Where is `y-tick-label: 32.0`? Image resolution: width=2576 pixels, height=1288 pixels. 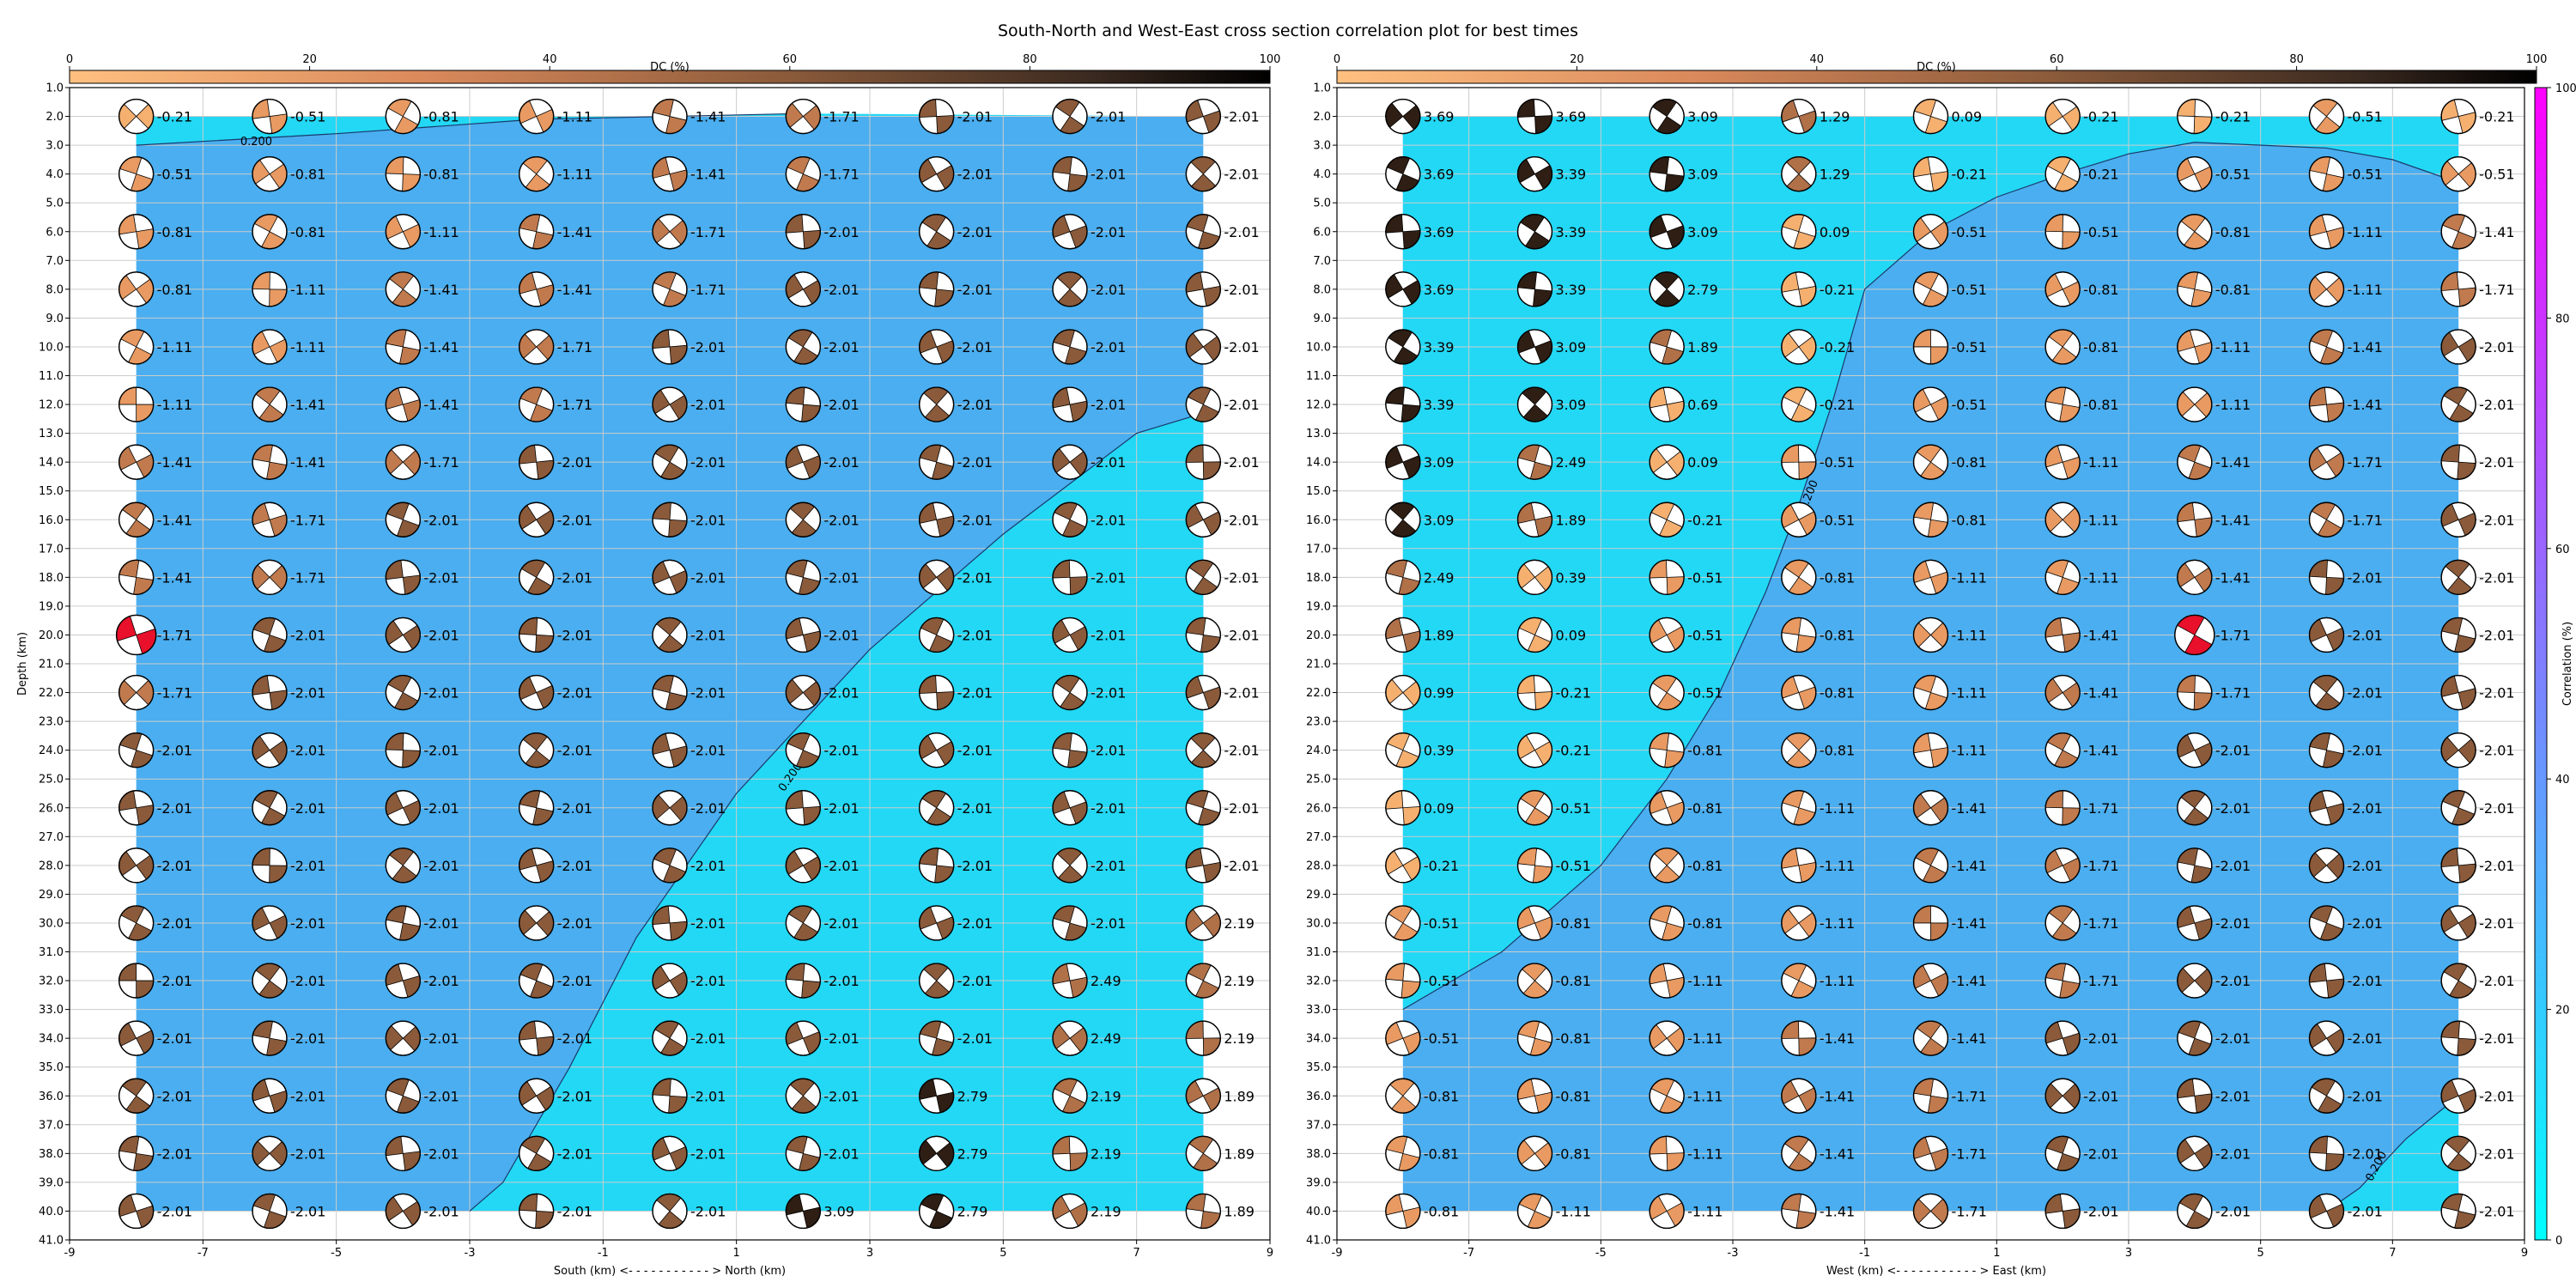 y-tick-label: 32.0 is located at coordinates (52, 981).